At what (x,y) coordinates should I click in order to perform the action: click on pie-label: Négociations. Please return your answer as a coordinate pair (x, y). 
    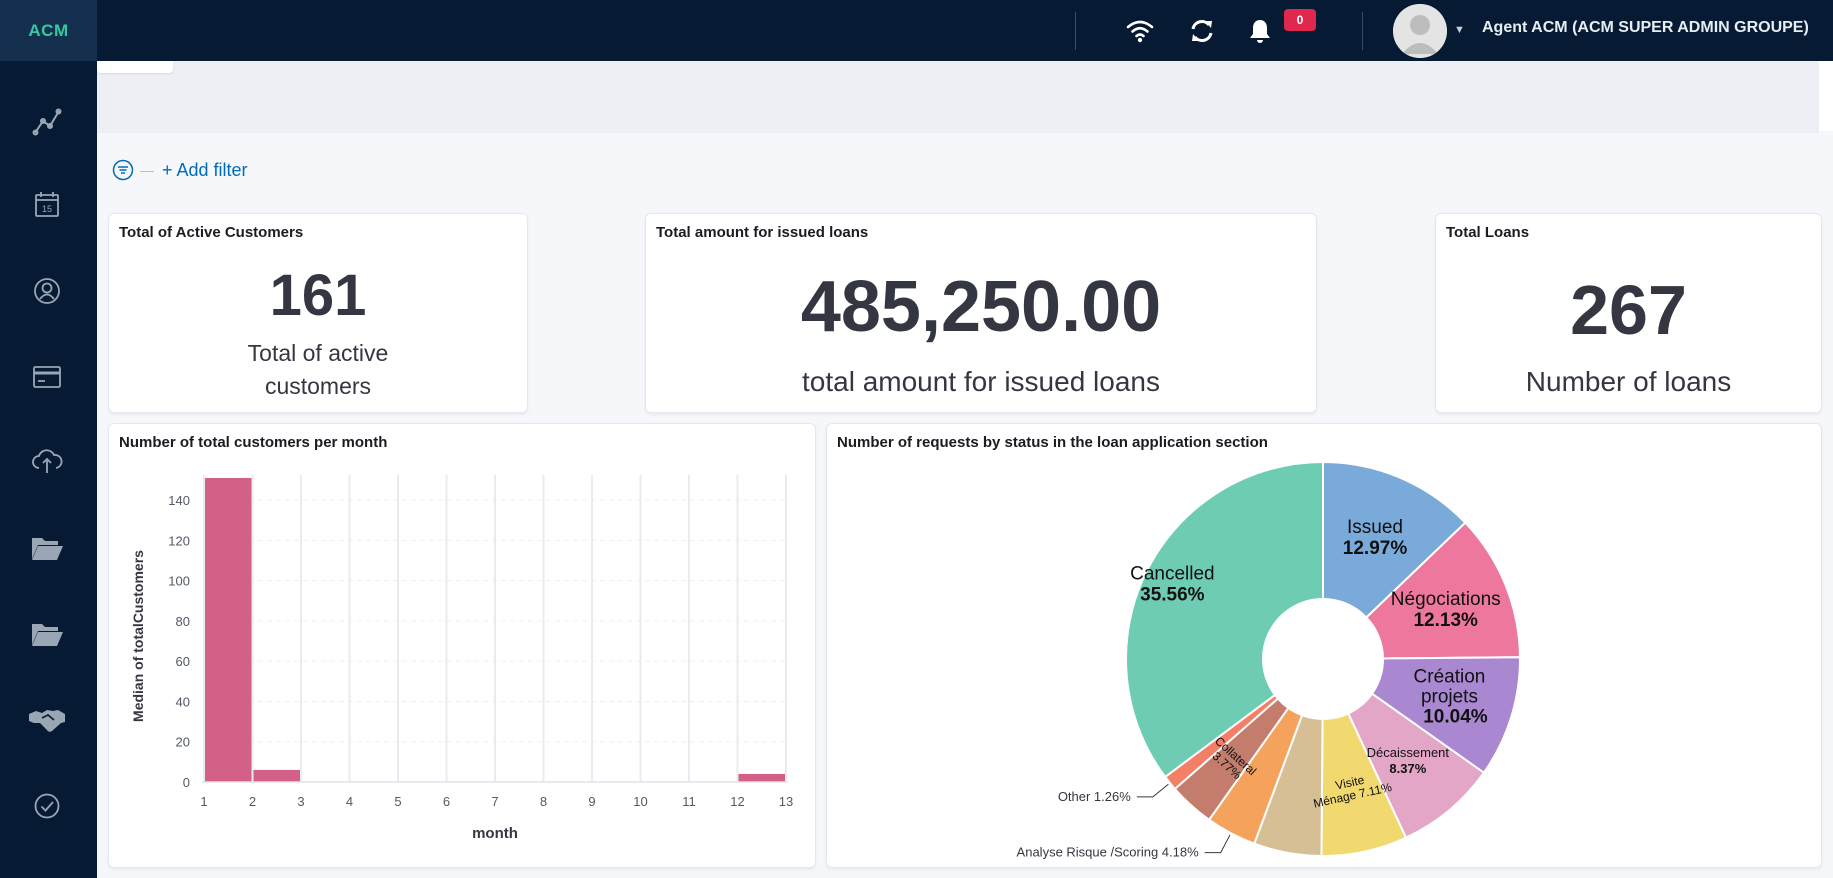
    Looking at the image, I should click on (1446, 599).